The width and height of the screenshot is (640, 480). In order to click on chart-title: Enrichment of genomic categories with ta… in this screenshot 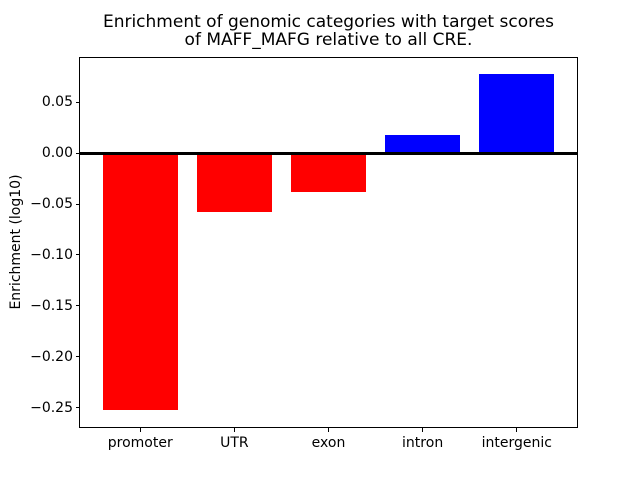, I will do `click(328, 31)`.